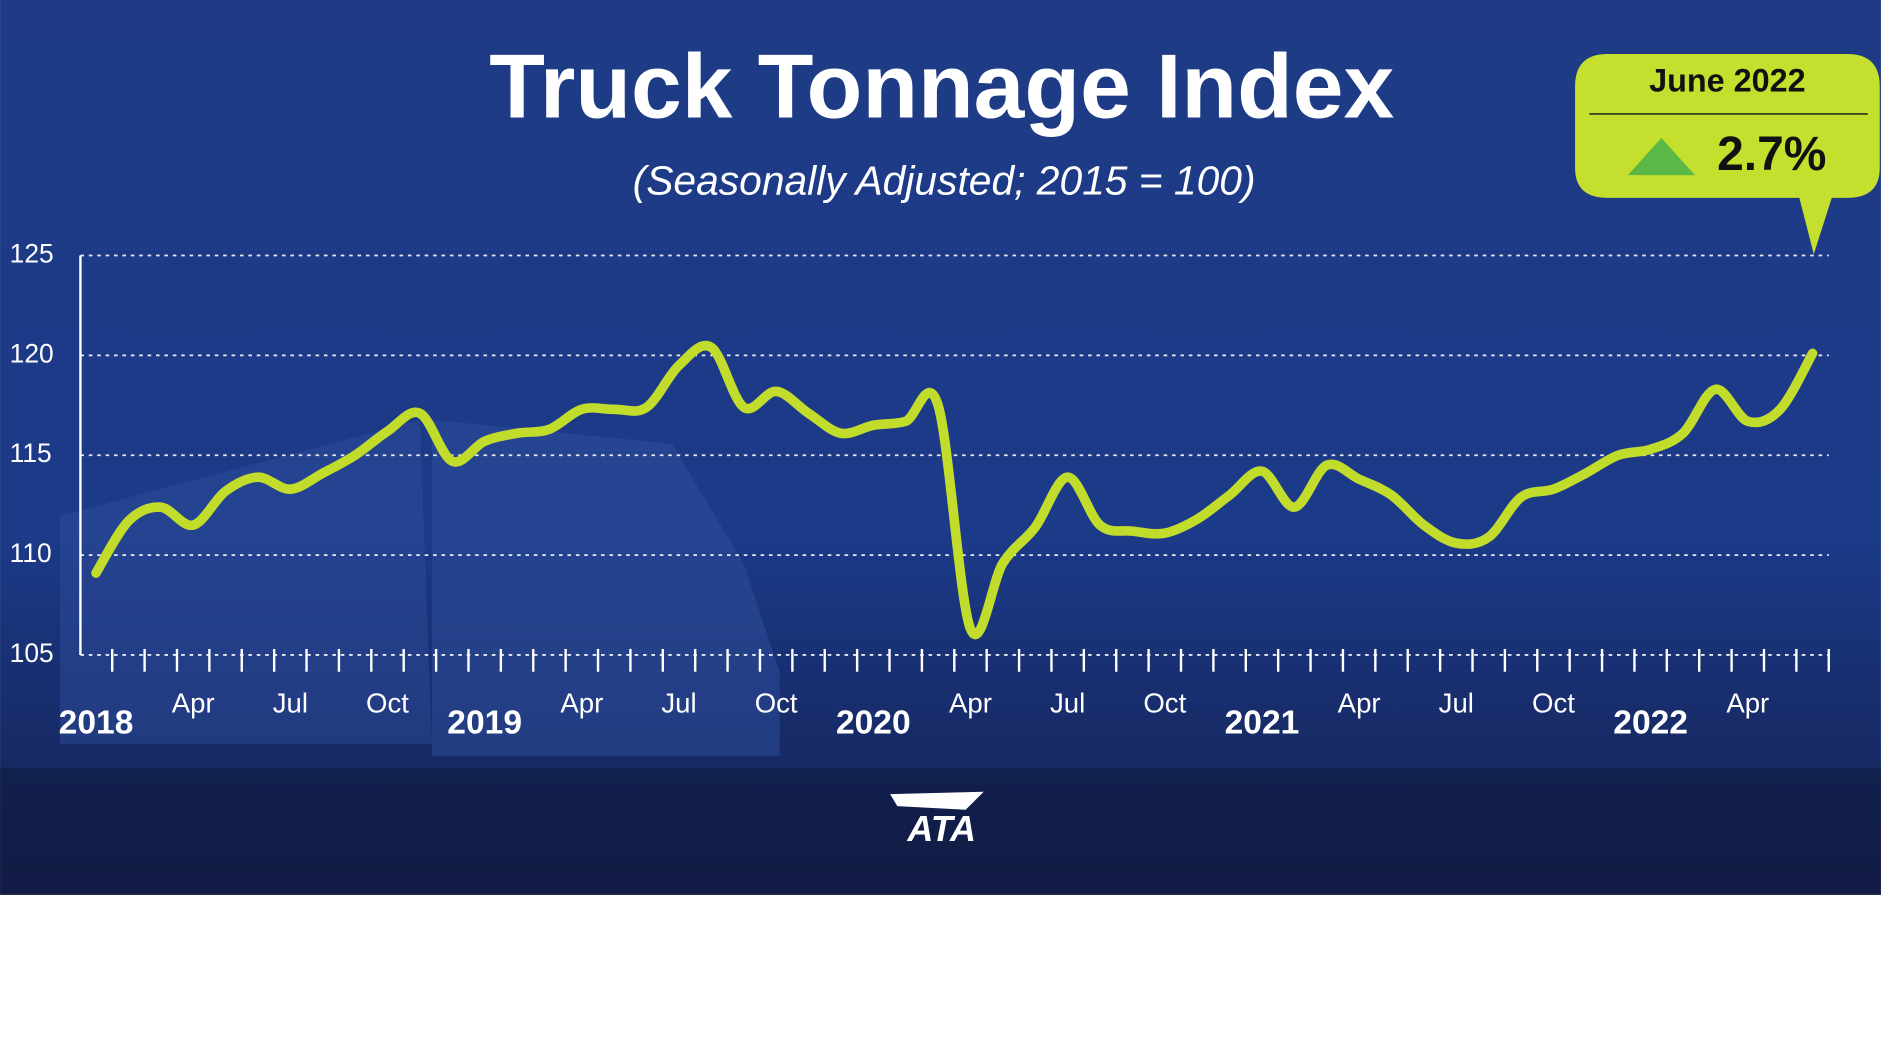 The height and width of the screenshot is (1058, 1881). What do you see at coordinates (32, 653) in the screenshot?
I see `y-tick-label: 105` at bounding box center [32, 653].